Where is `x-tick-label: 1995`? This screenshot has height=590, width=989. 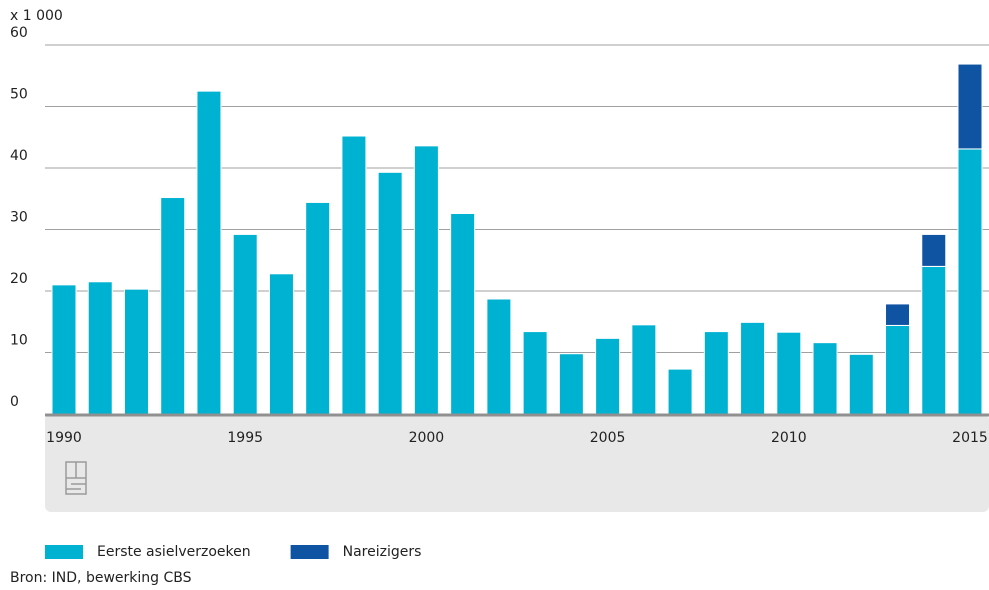 x-tick-label: 1995 is located at coordinates (245, 438).